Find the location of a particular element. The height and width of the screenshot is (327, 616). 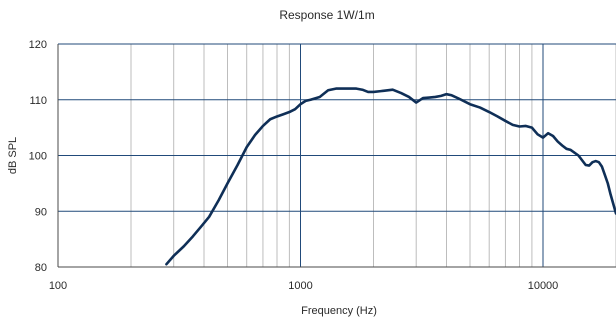

y-tick-label: 90 is located at coordinates (41, 212).